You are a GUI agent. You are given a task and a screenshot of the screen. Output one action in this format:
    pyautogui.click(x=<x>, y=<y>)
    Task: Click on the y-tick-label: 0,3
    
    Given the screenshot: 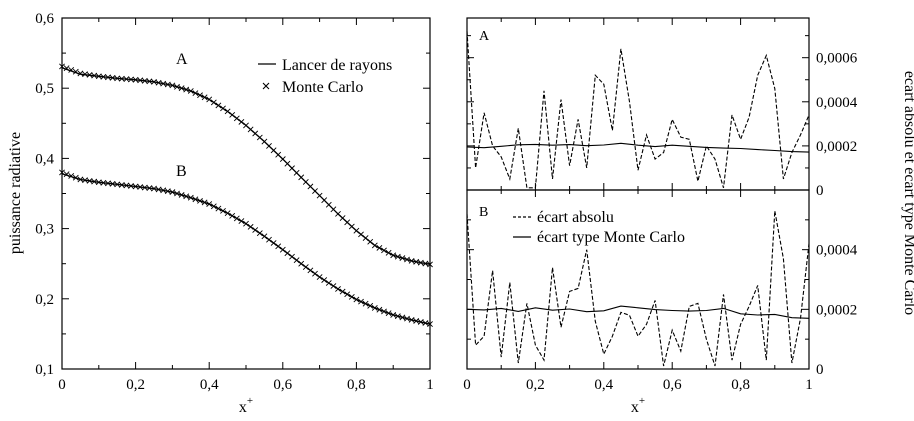 What is the action you would take?
    pyautogui.click(x=44, y=230)
    